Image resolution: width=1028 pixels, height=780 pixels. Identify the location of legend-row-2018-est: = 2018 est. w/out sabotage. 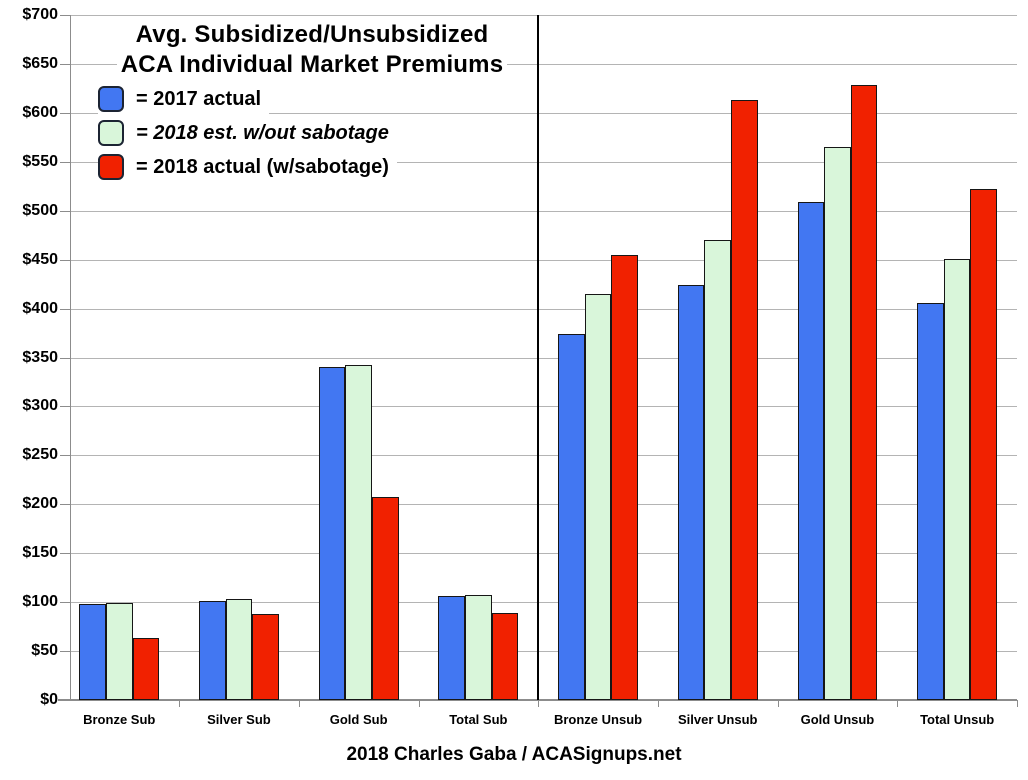
(247, 133).